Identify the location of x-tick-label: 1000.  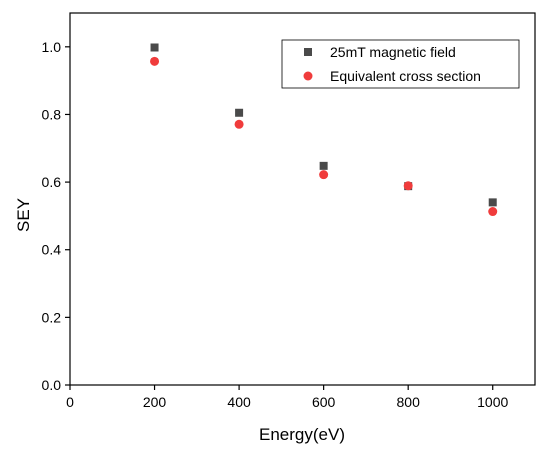
(492, 402).